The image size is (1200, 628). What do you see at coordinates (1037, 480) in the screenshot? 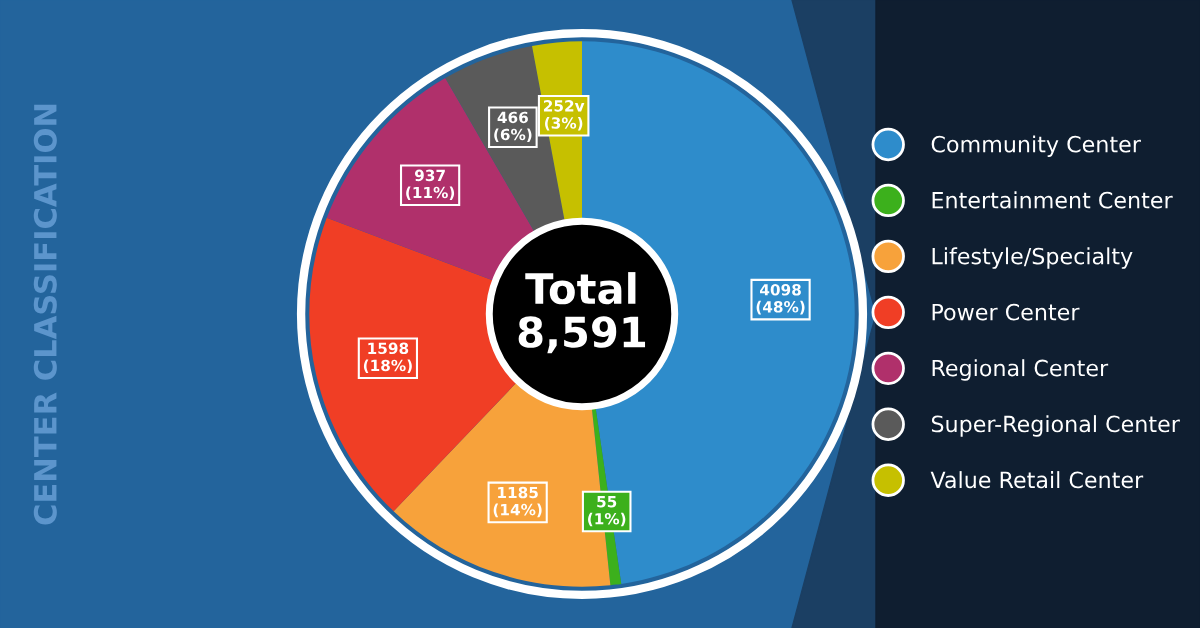
I see `legend-label: Value Retail Center` at bounding box center [1037, 480].